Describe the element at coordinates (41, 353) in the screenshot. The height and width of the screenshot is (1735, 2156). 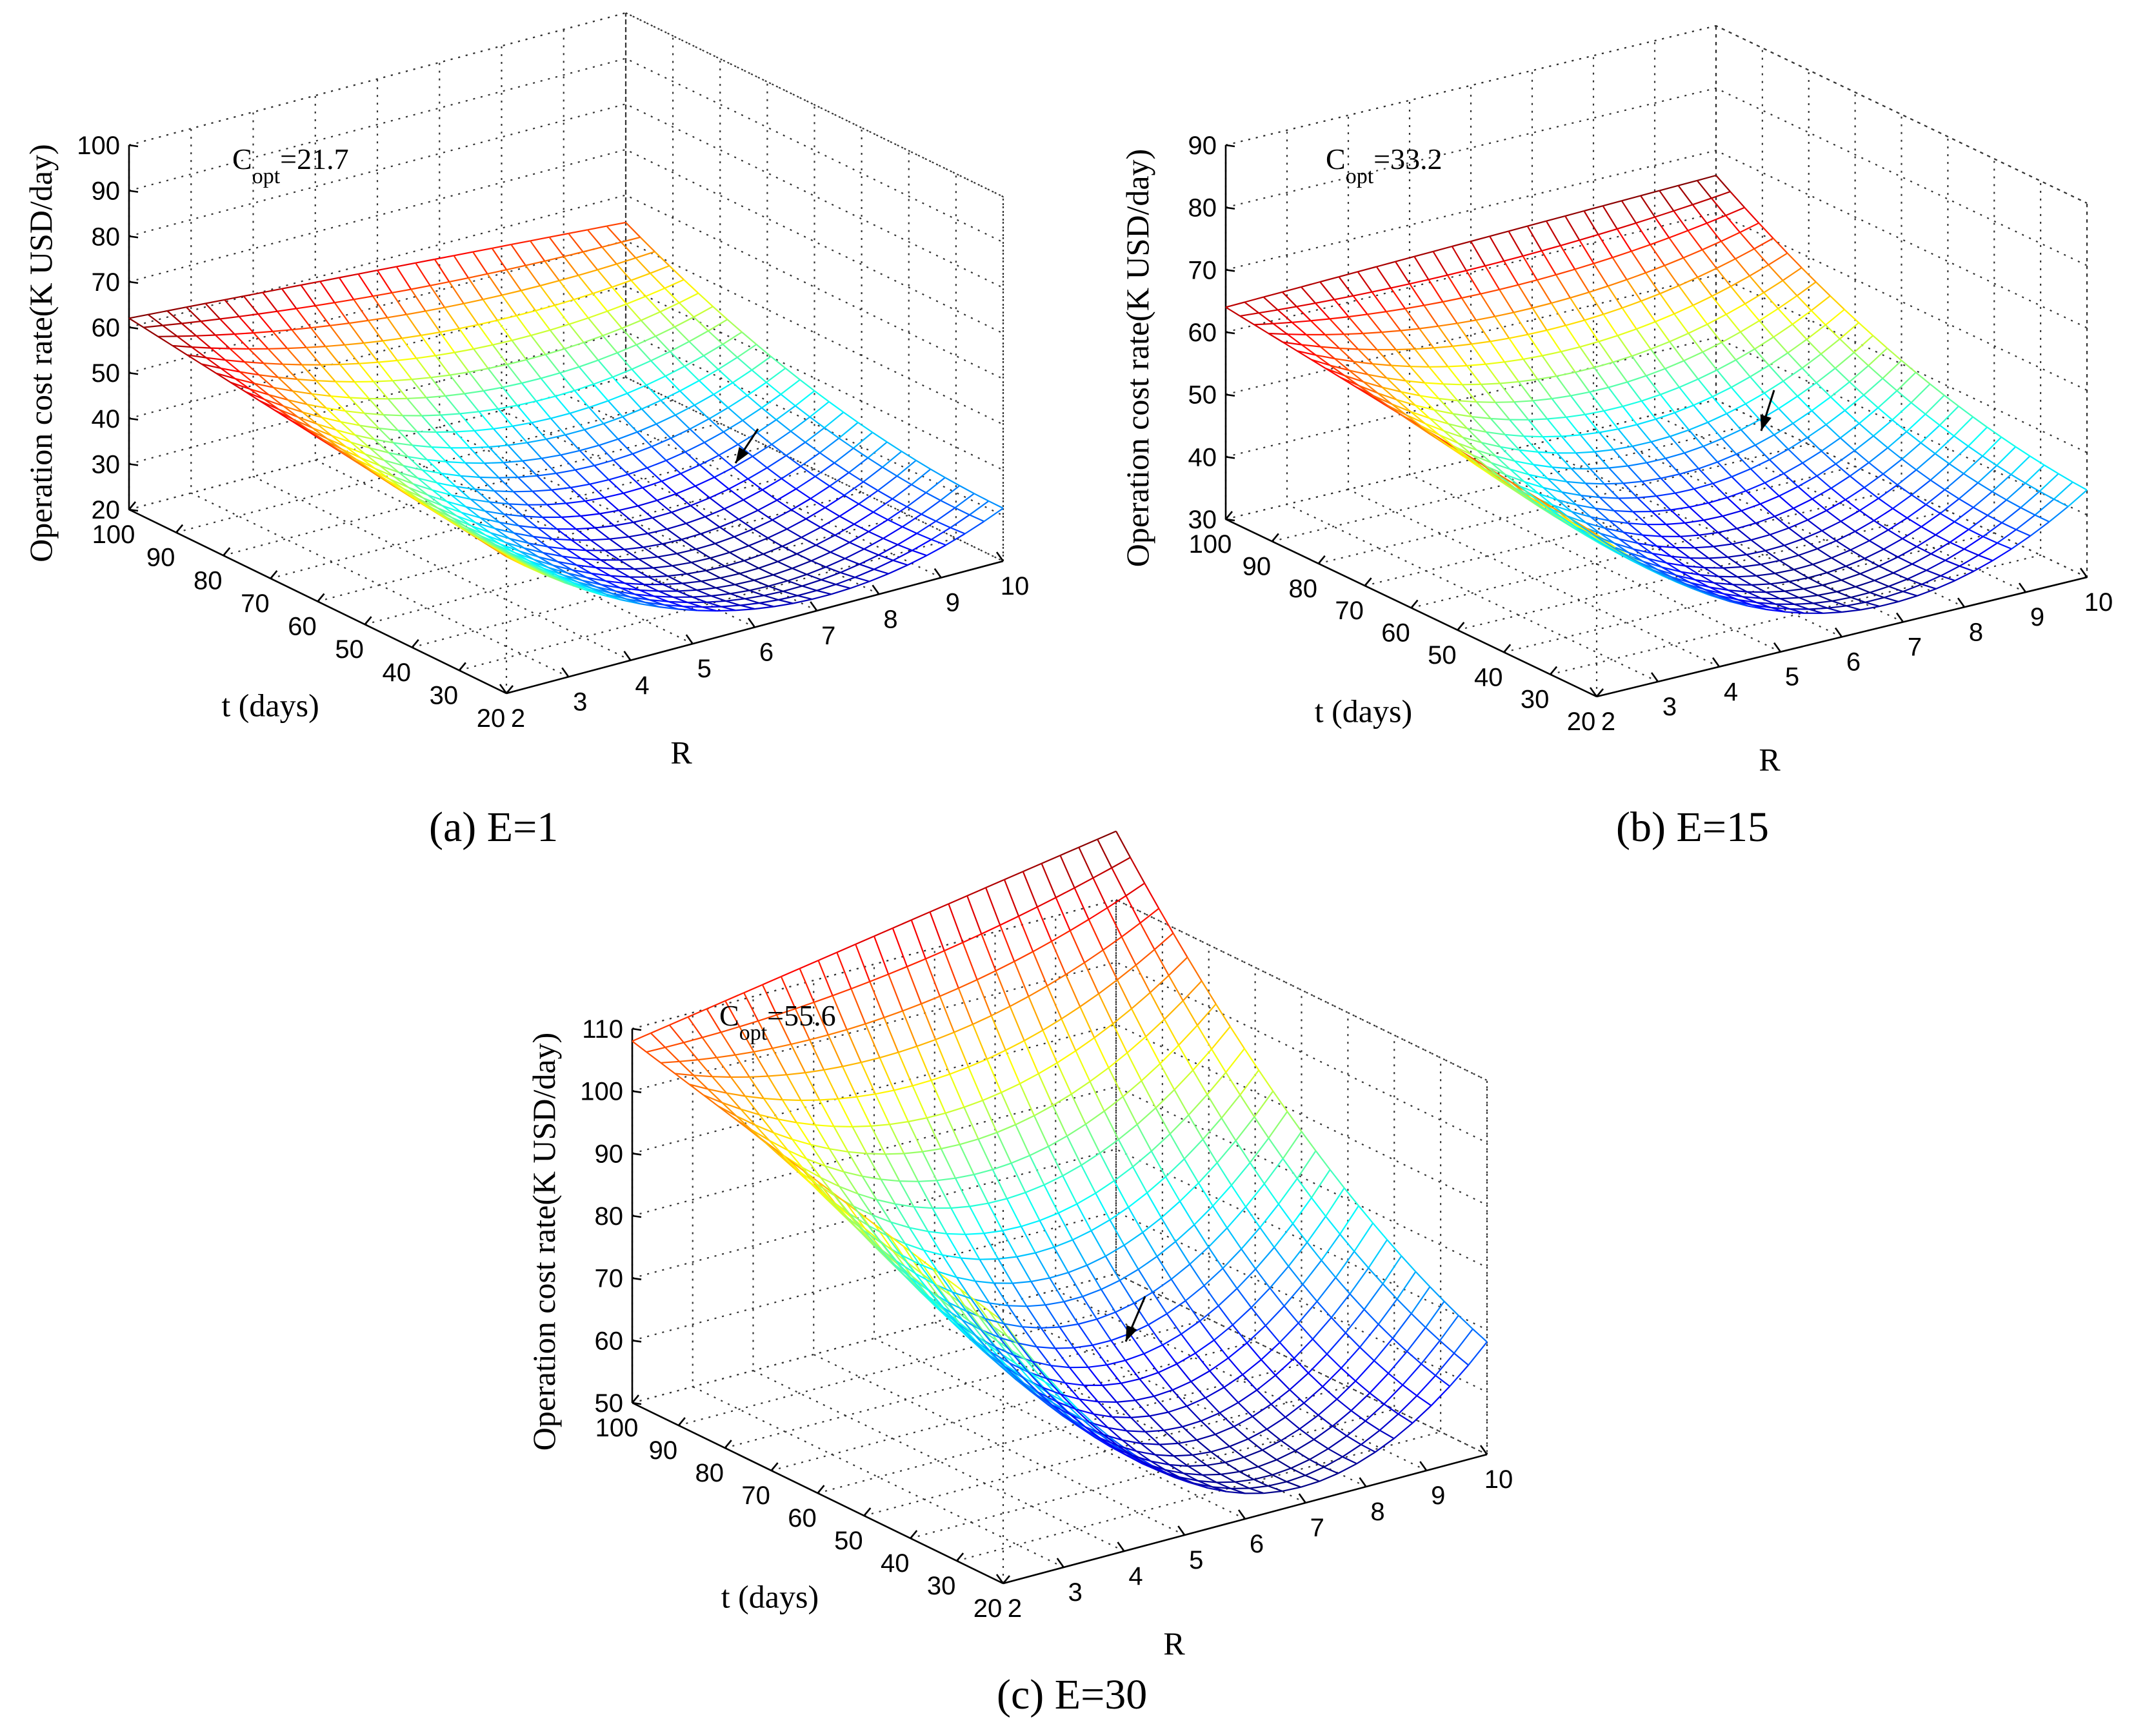
I see `z-axis-label: Operation cost rate(K USD/day)` at that location.